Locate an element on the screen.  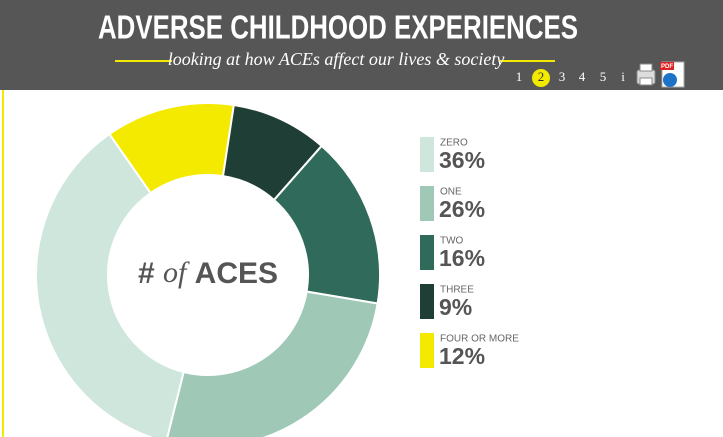
legend-value: 9% is located at coordinates (455, 307).